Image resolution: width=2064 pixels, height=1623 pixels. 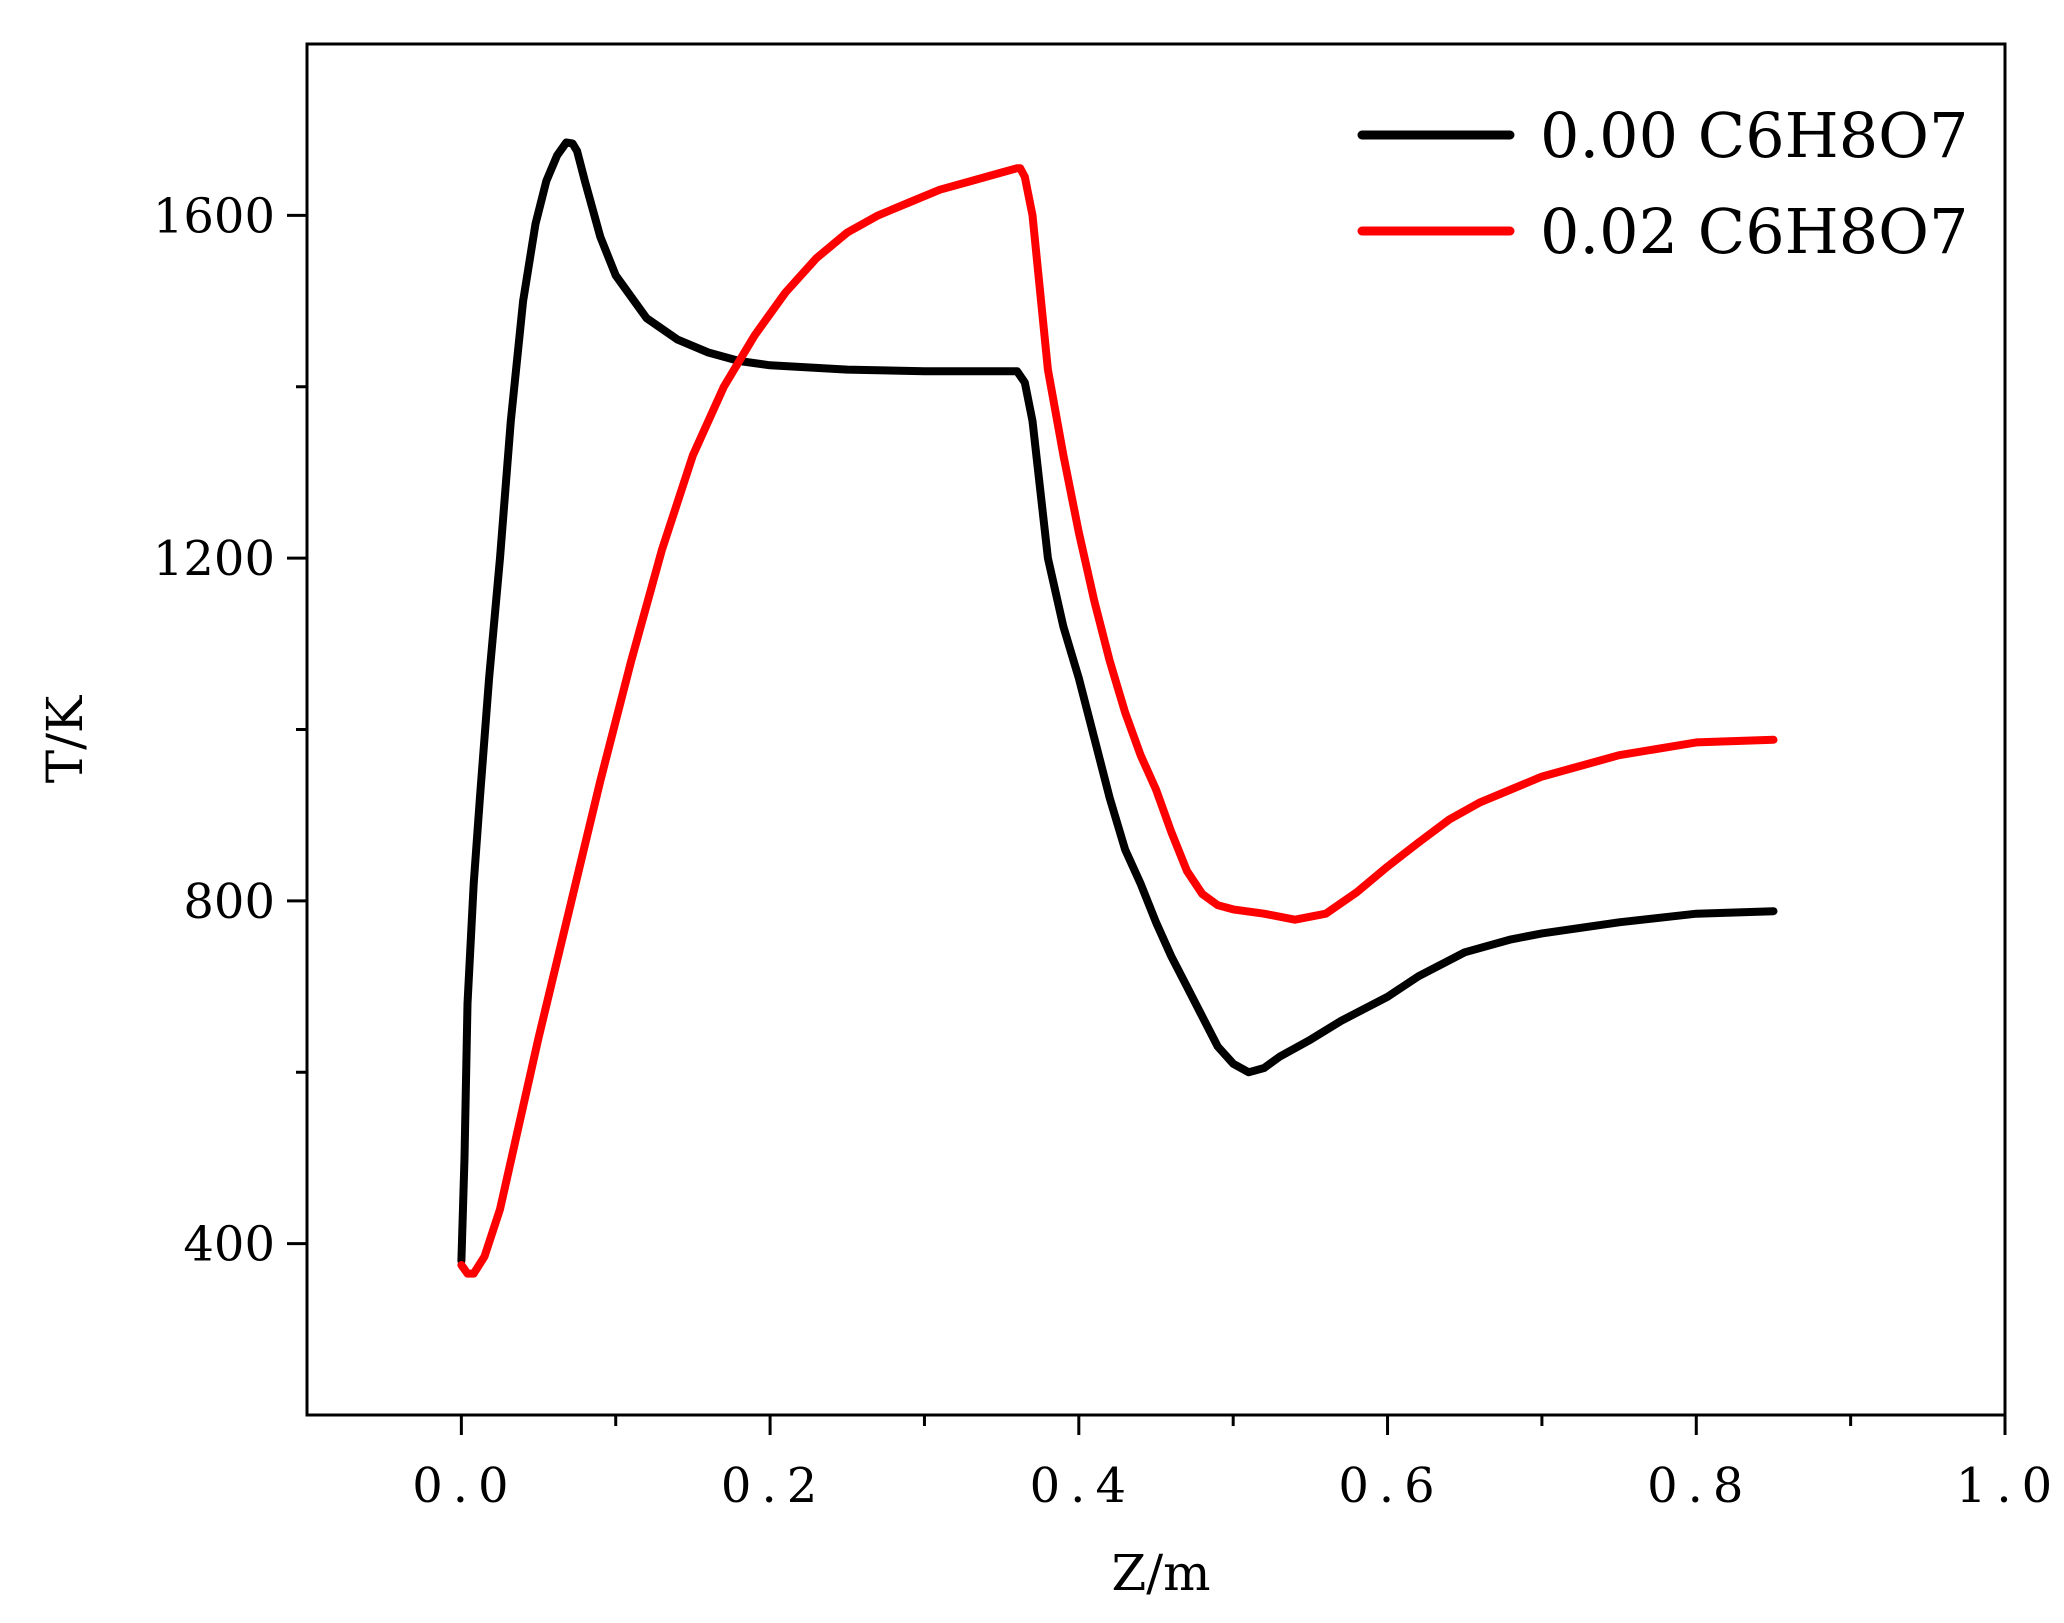 What do you see at coordinates (2009, 1486) in the screenshot?
I see `x-tick-label: 1.0` at bounding box center [2009, 1486].